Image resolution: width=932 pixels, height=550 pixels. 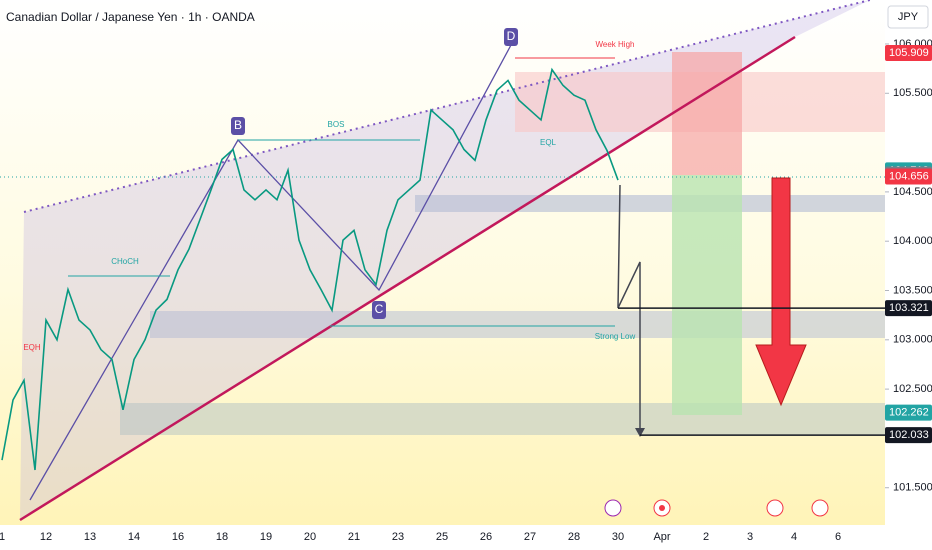 What do you see at coordinates (750, 537) in the screenshot?
I see `x-tick-label: 3` at bounding box center [750, 537].